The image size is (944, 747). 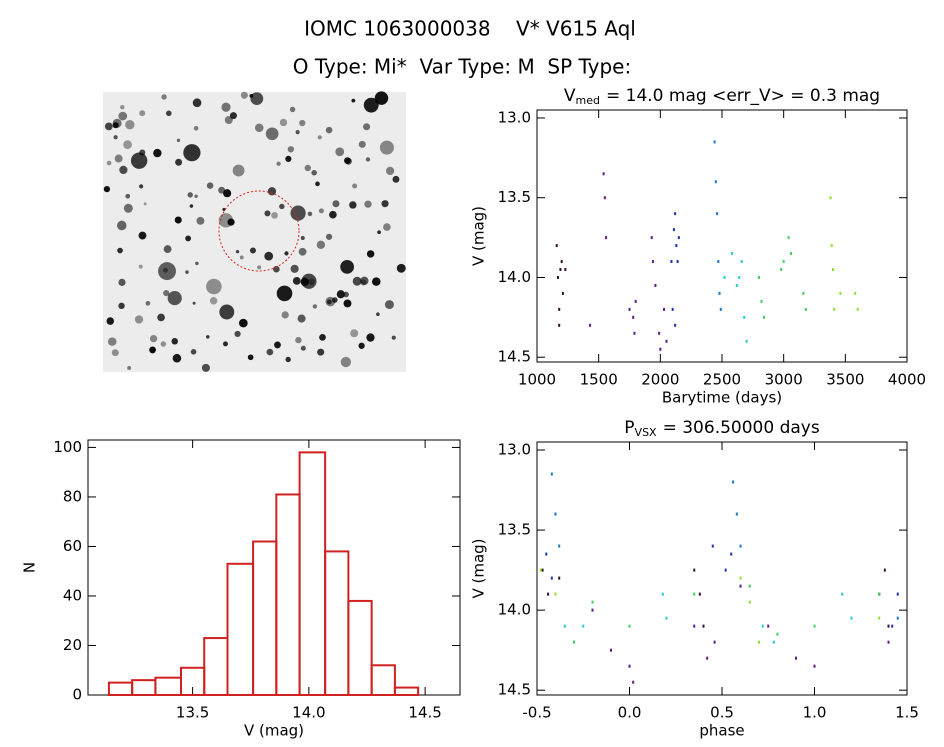 What do you see at coordinates (308, 713) in the screenshot?
I see `x-tick-label: 14.0` at bounding box center [308, 713].